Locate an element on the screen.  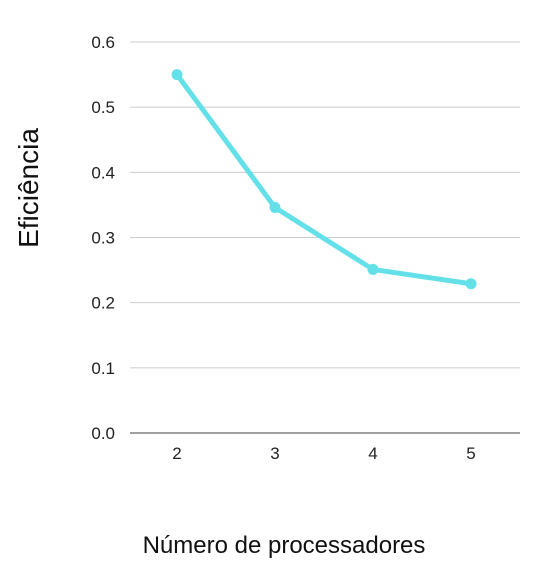
y-tick-label: 0.4 is located at coordinates (103, 172).